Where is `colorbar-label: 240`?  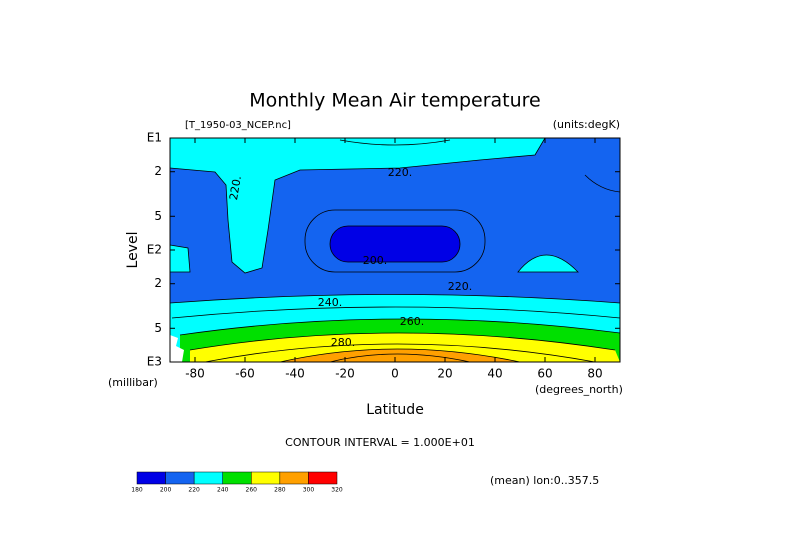 colorbar-label: 240 is located at coordinates (223, 490).